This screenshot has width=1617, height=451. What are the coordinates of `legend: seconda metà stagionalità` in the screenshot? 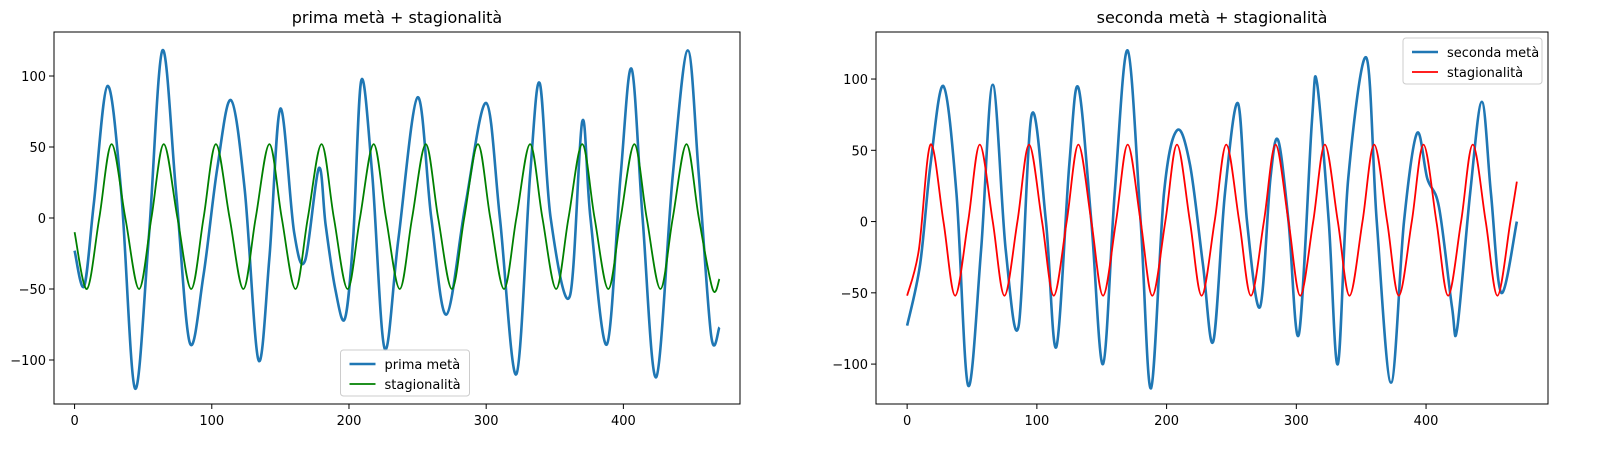 It's located at (1472, 61).